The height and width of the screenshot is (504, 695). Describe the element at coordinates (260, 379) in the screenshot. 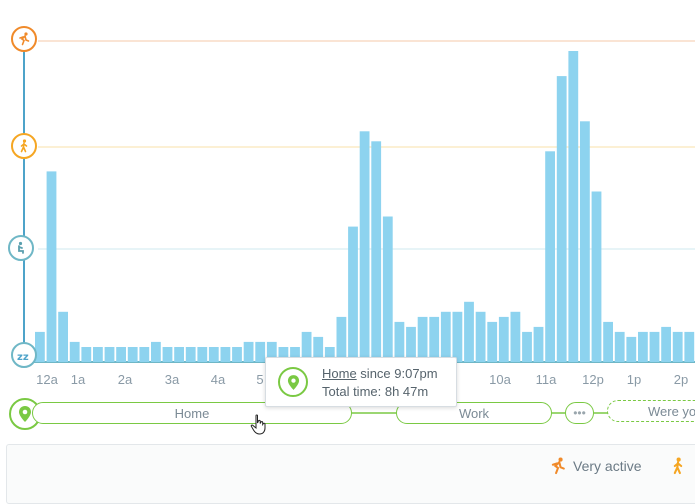

I see `x-tick-label: 5` at that location.